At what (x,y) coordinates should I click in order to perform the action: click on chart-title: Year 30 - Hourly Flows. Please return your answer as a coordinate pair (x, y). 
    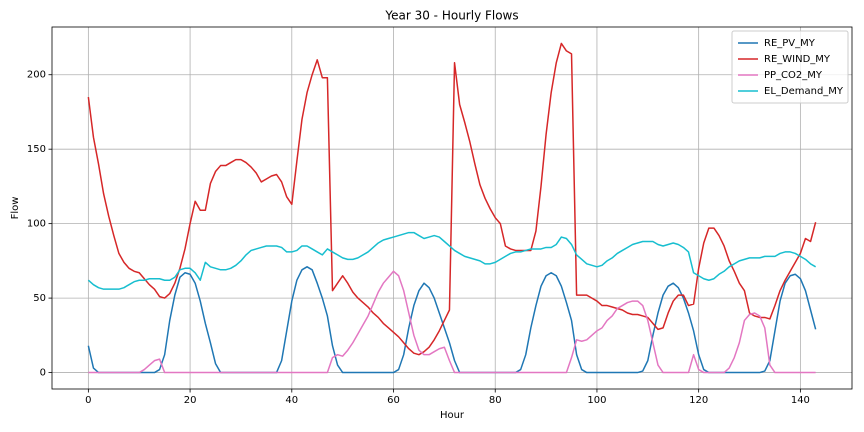
    Looking at the image, I should click on (451, 16).